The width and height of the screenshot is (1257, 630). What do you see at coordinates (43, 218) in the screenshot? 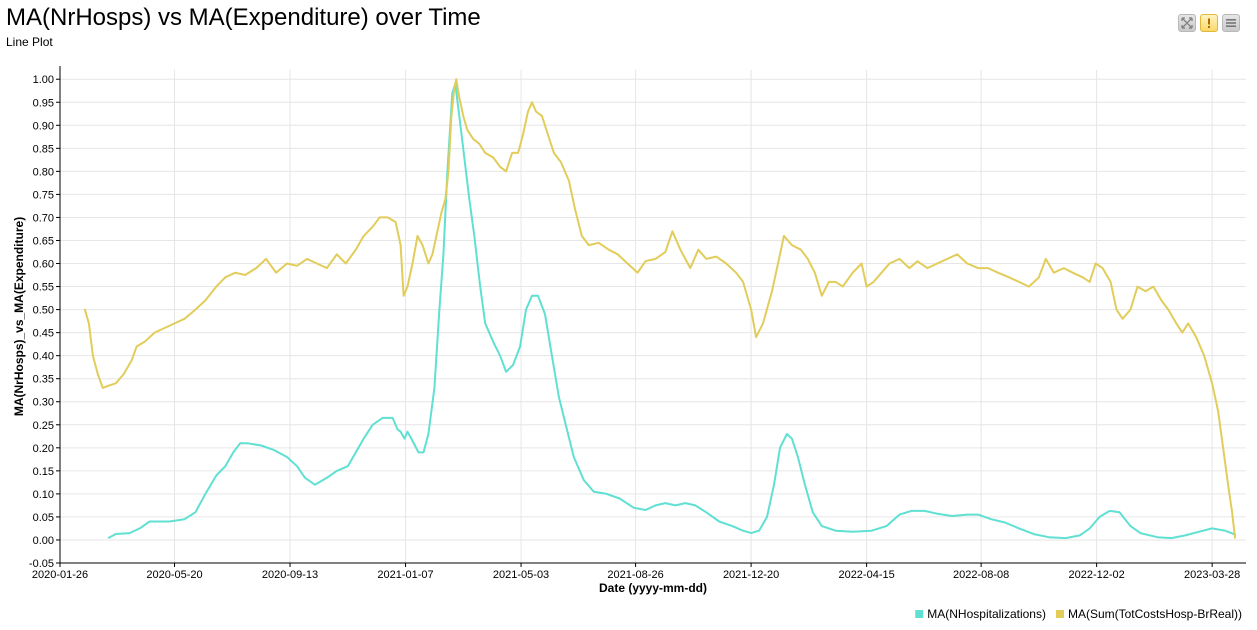
I see `y-tick-label: 0.70` at bounding box center [43, 218].